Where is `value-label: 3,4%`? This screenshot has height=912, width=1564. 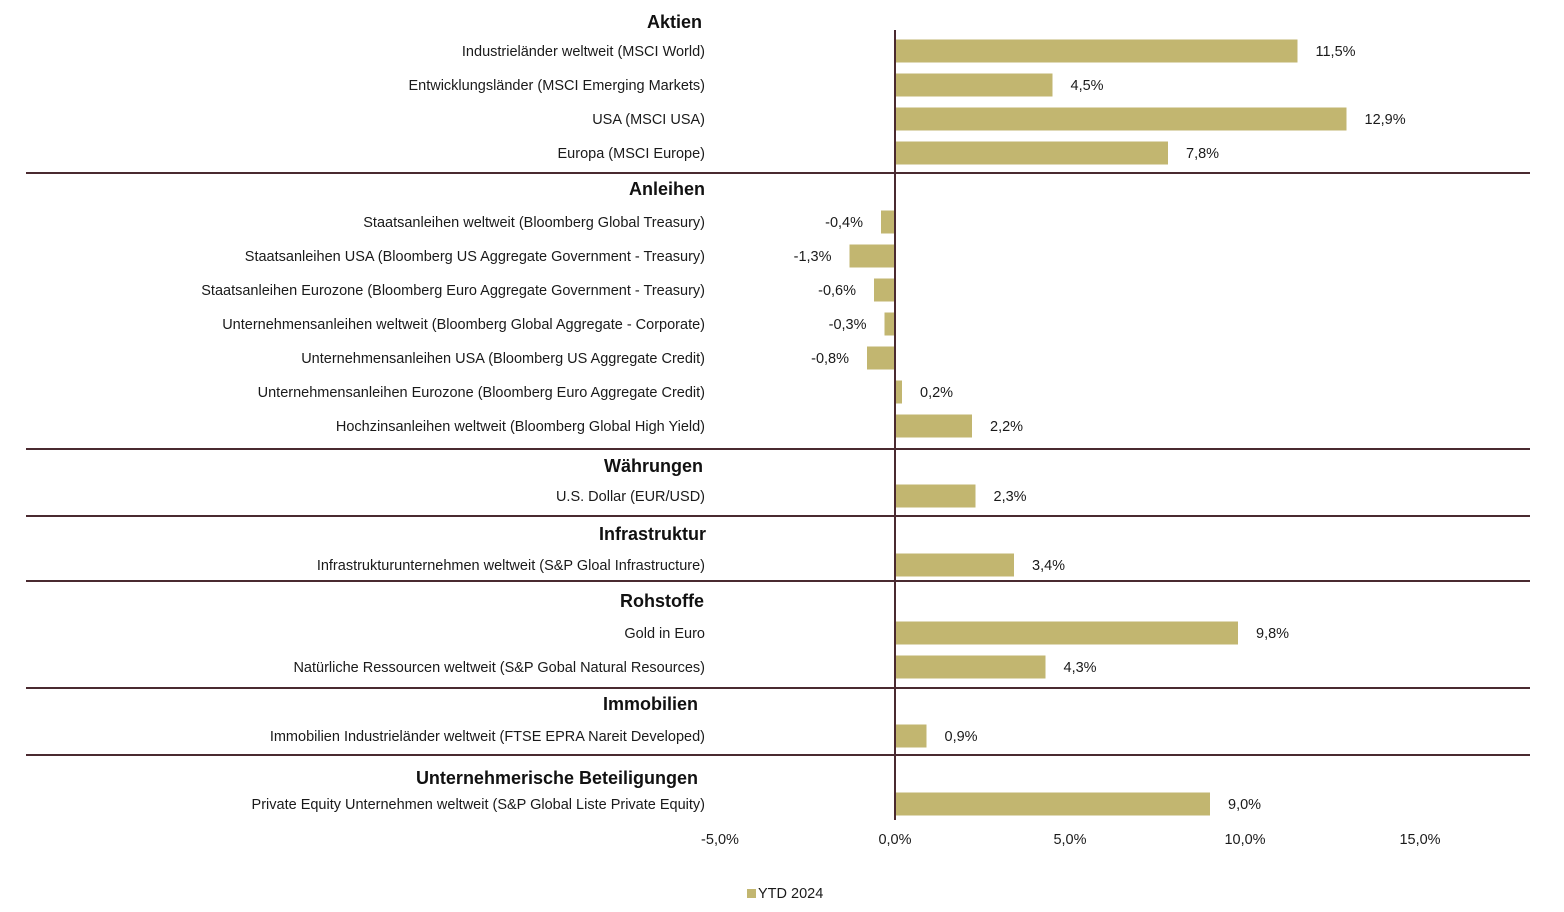 value-label: 3,4% is located at coordinates (1048, 566).